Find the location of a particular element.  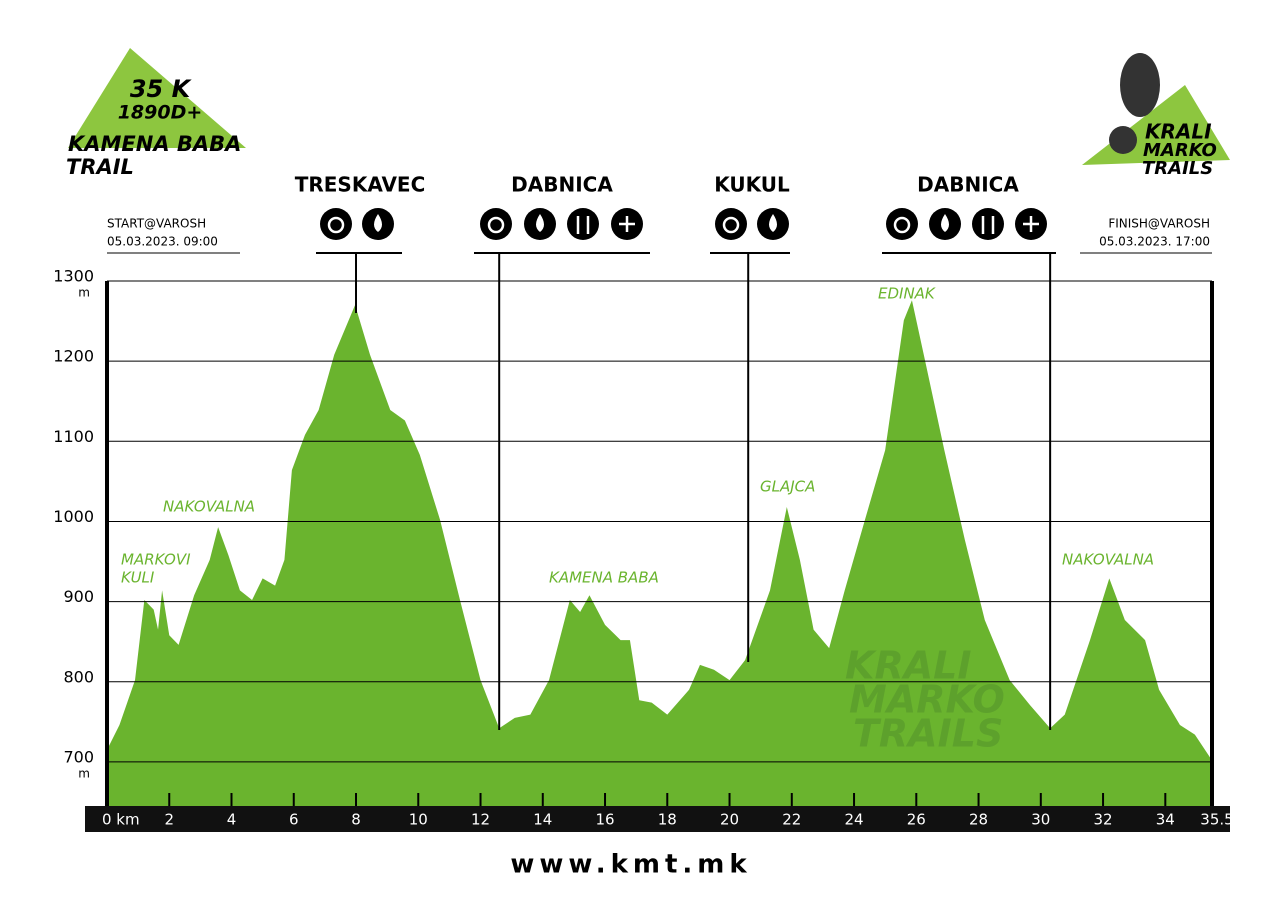

x-tick-label: 34 is located at coordinates (1165, 820).